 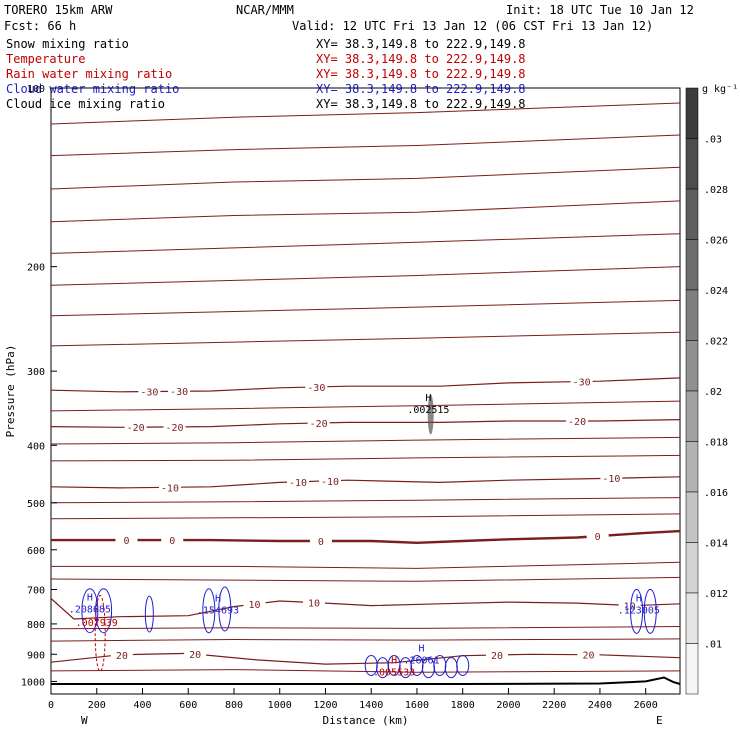 I want to click on snow-shading, so click(x=430, y=414).